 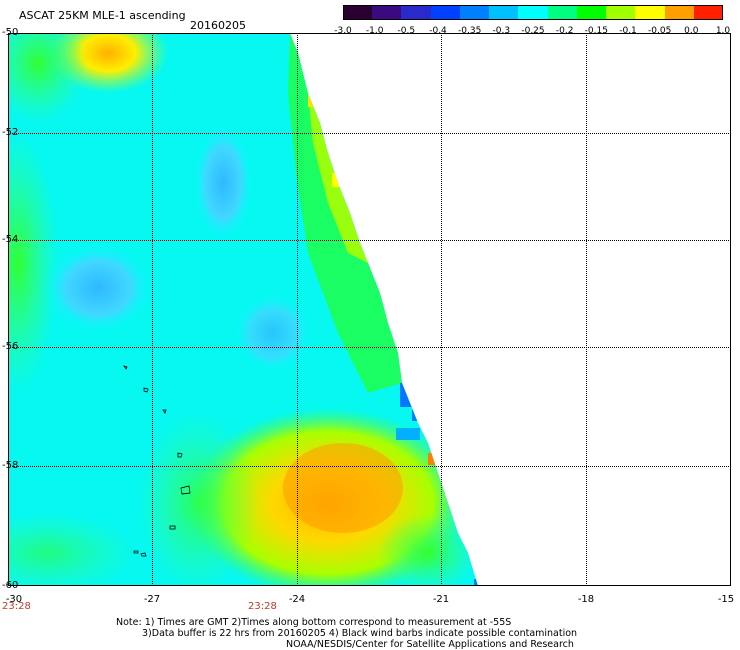 I want to click on y-tick-label: -58, so click(x=10, y=465).